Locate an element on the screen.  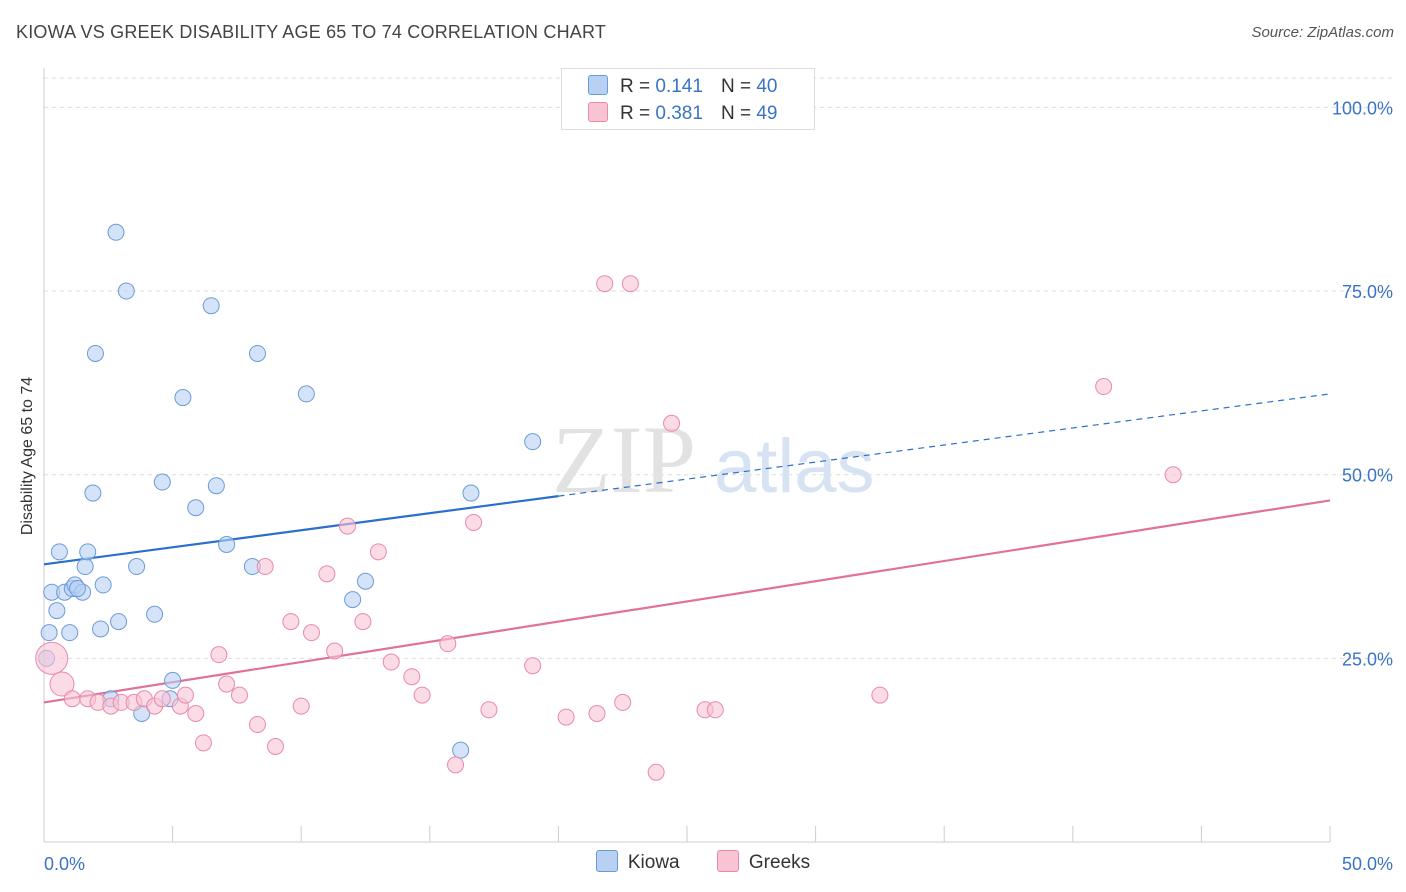
y-tick-label: 50.0% is located at coordinates (1367, 476).